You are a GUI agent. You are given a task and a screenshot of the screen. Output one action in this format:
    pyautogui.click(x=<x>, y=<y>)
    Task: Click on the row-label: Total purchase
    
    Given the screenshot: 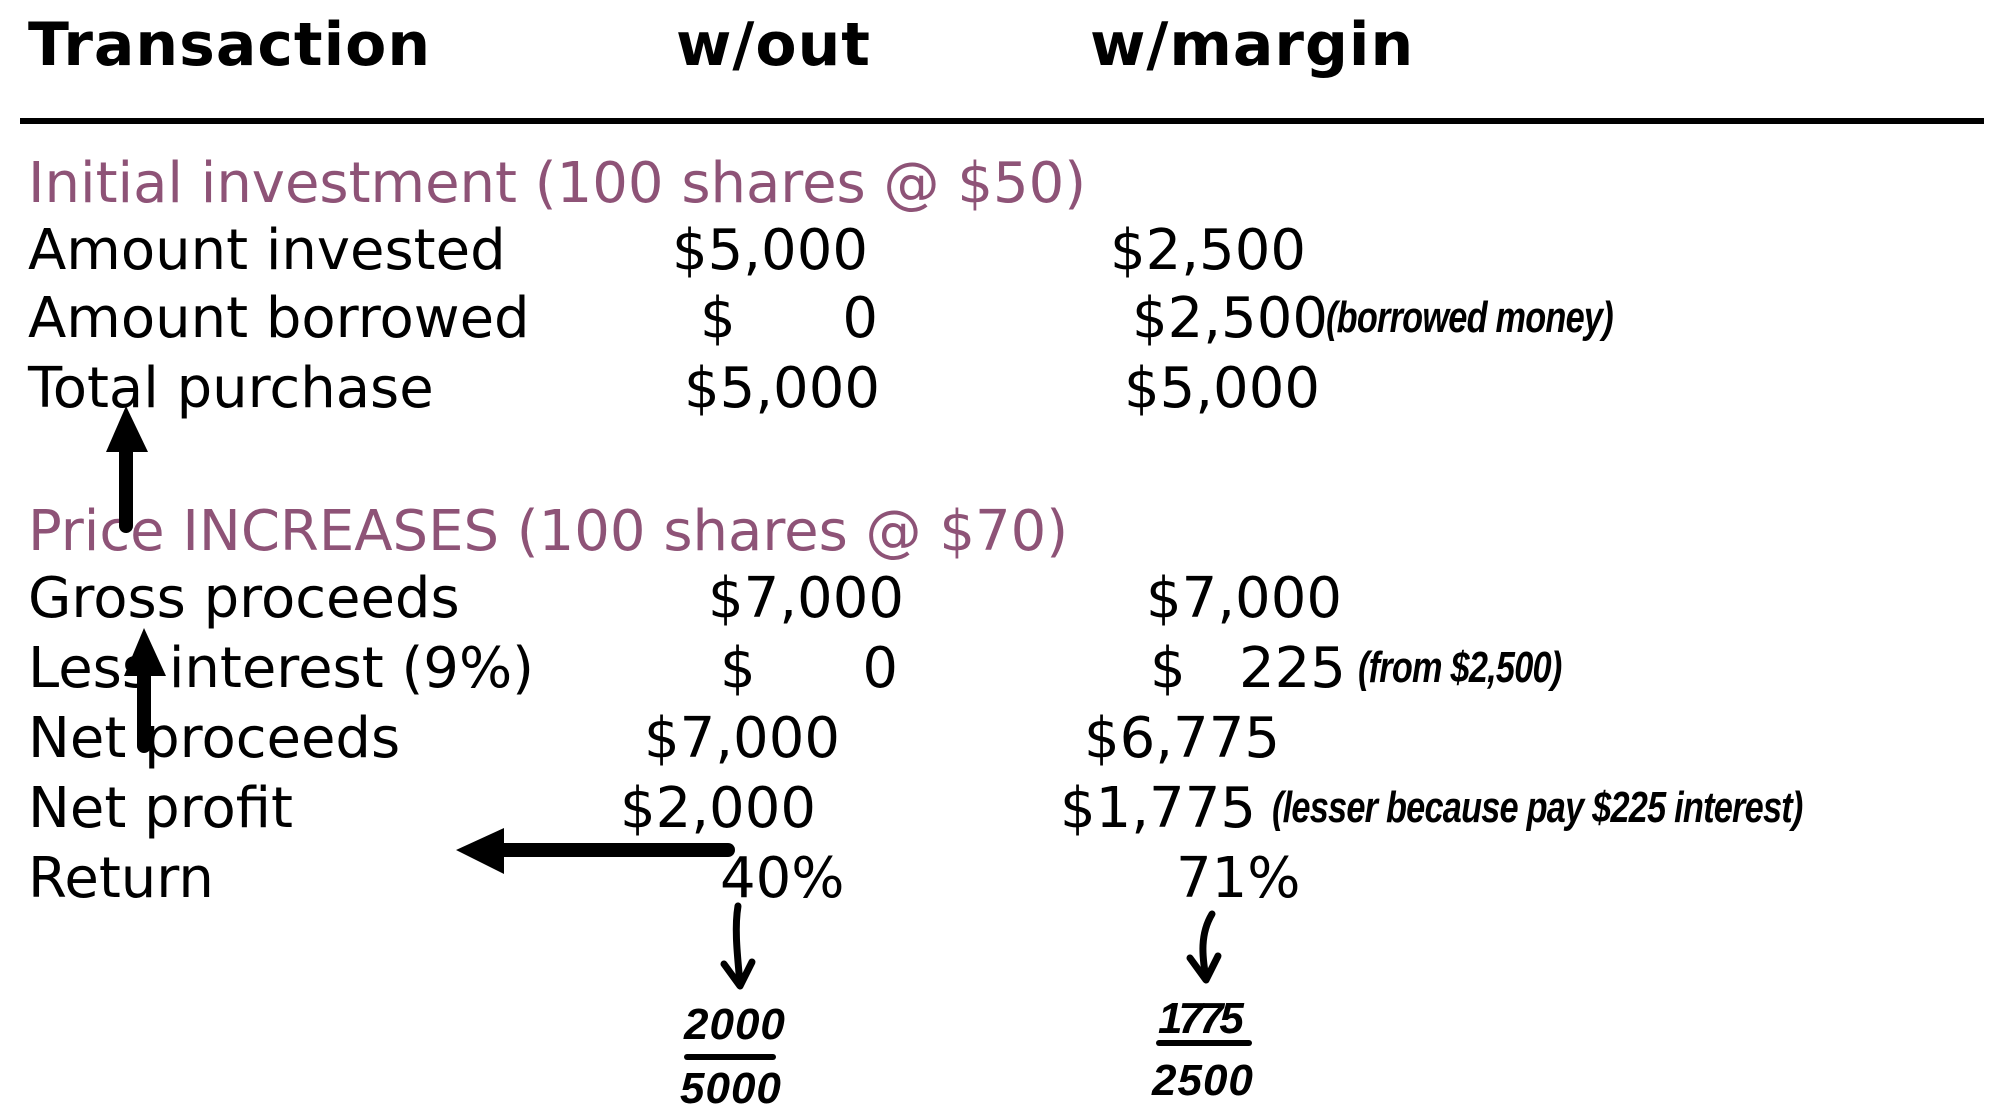 What is the action you would take?
    pyautogui.click(x=231, y=388)
    